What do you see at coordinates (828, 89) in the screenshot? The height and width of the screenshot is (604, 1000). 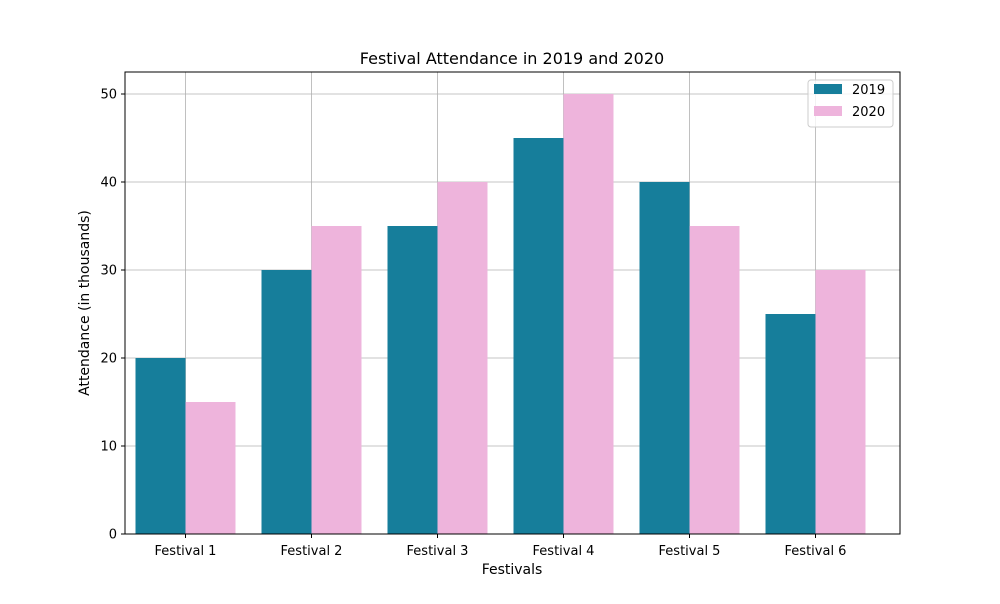 I see `legend-swatch-2019` at bounding box center [828, 89].